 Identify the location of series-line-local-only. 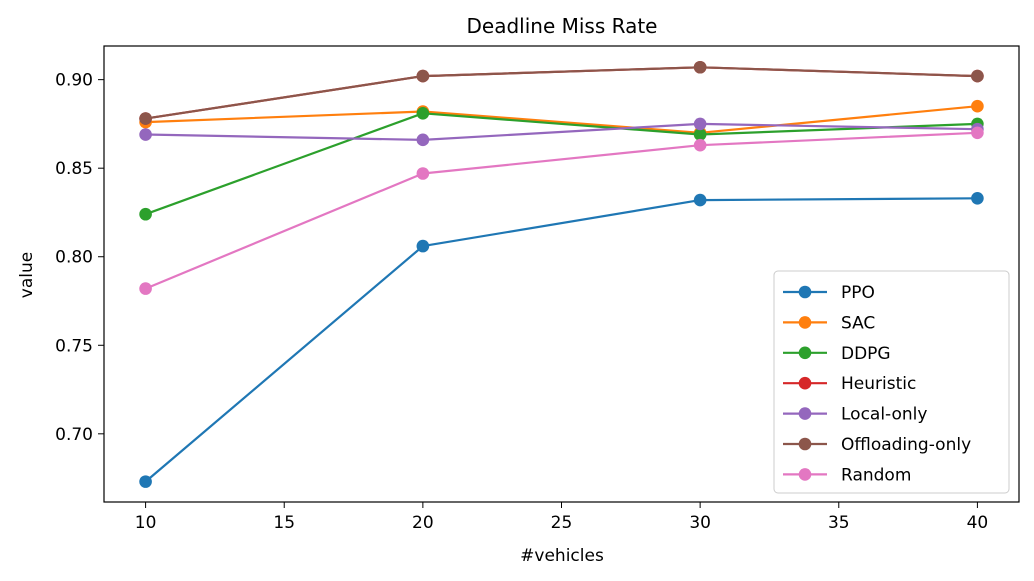
(561, 131).